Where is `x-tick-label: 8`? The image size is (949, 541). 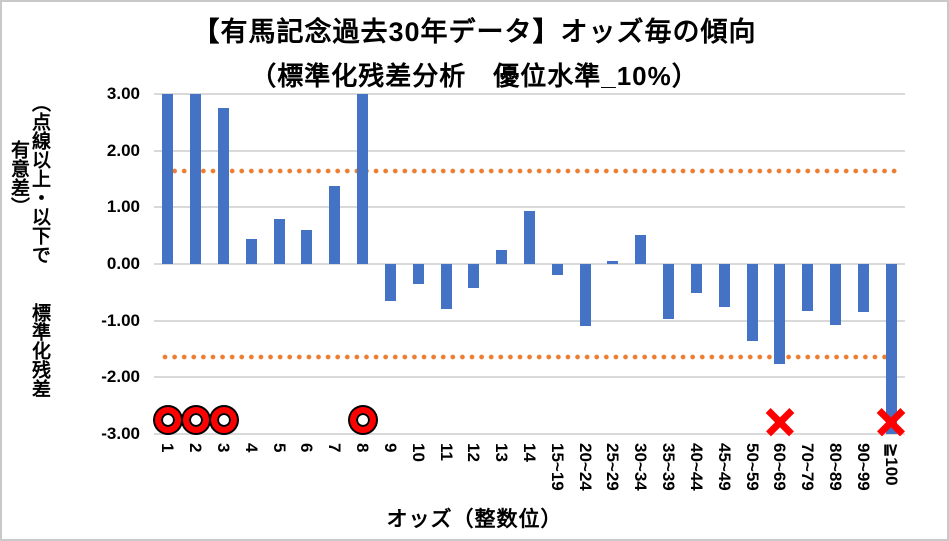 x-tick-label: 8 is located at coordinates (363, 448).